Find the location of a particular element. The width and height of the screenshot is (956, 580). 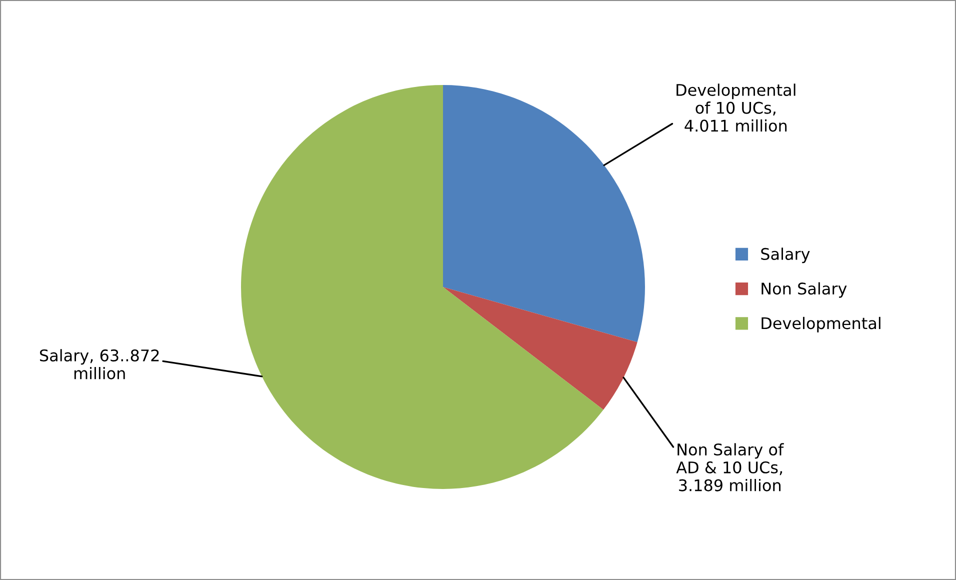

text: Developmental of 10 UCs, 4.011 million is located at coordinates (736, 108).